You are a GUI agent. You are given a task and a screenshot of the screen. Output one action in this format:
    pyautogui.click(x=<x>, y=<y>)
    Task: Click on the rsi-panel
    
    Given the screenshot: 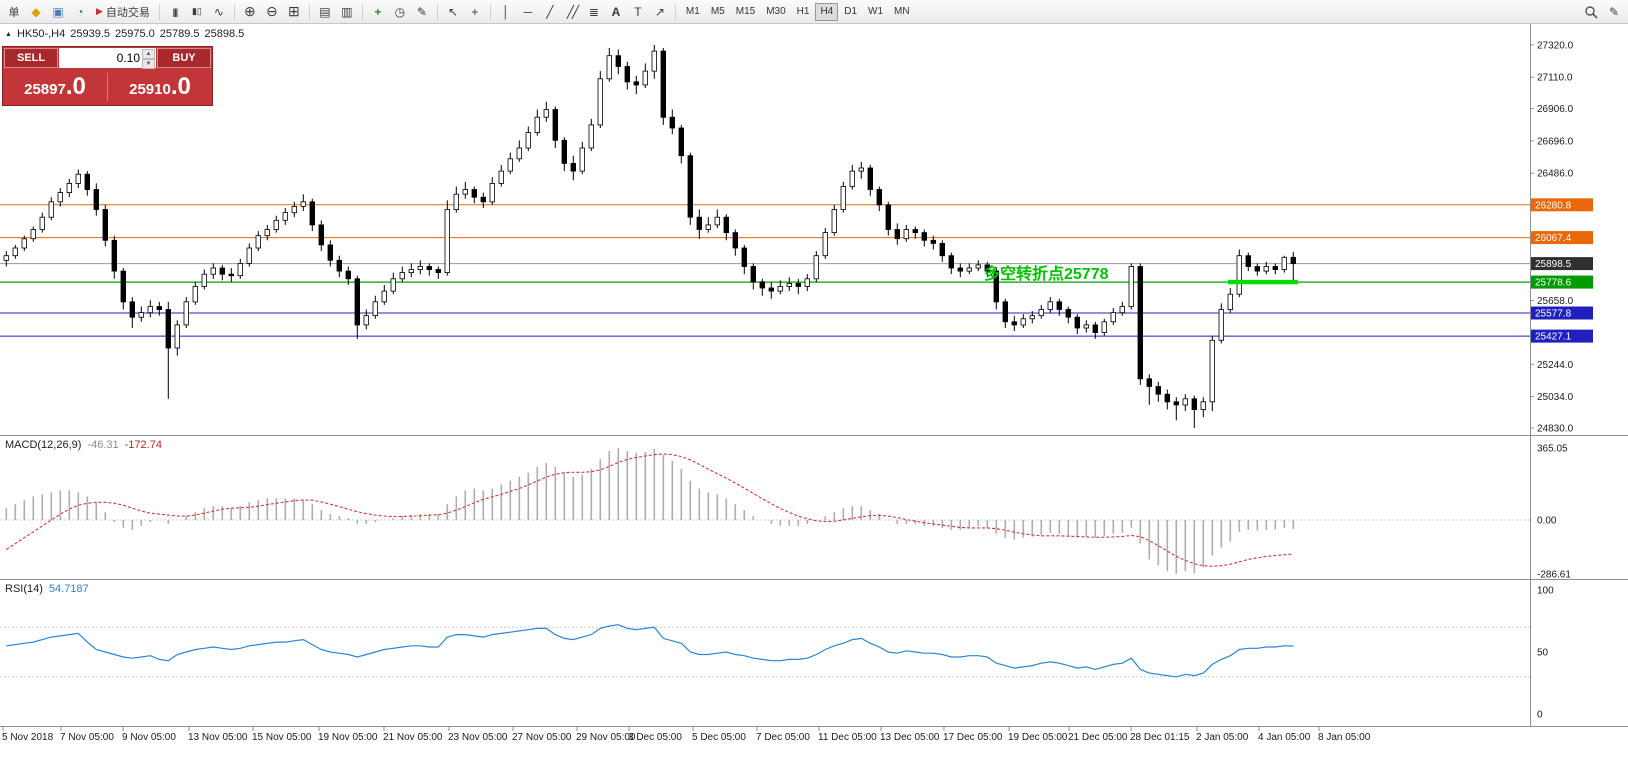 What is the action you would take?
    pyautogui.click(x=765, y=651)
    